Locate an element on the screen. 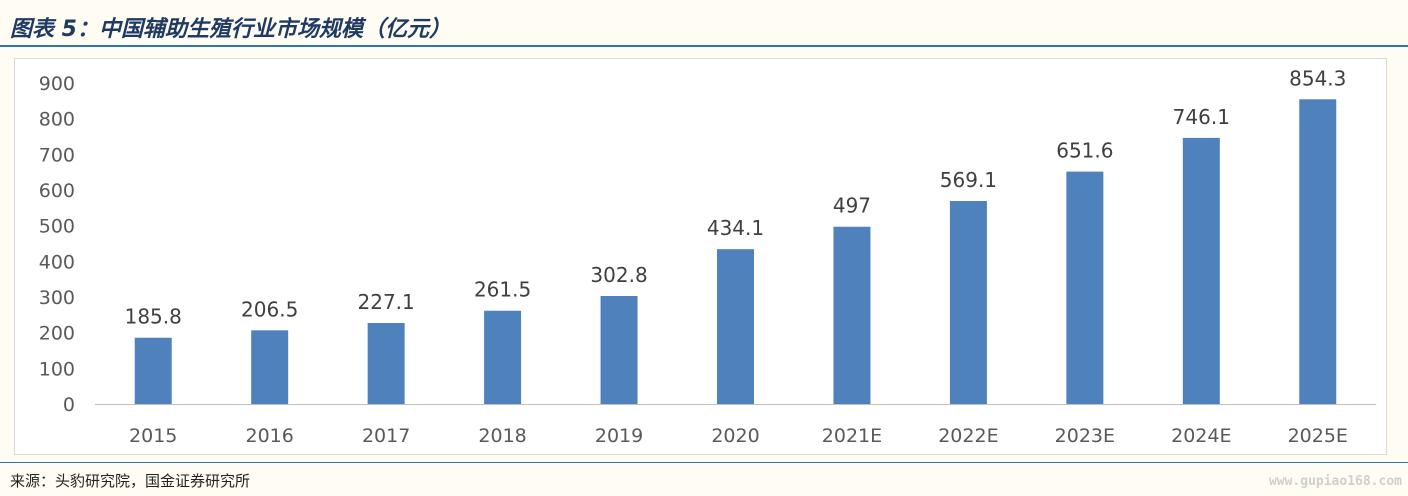 This screenshot has height=496, width=1408. bar-value-label: 569.1 is located at coordinates (968, 180).